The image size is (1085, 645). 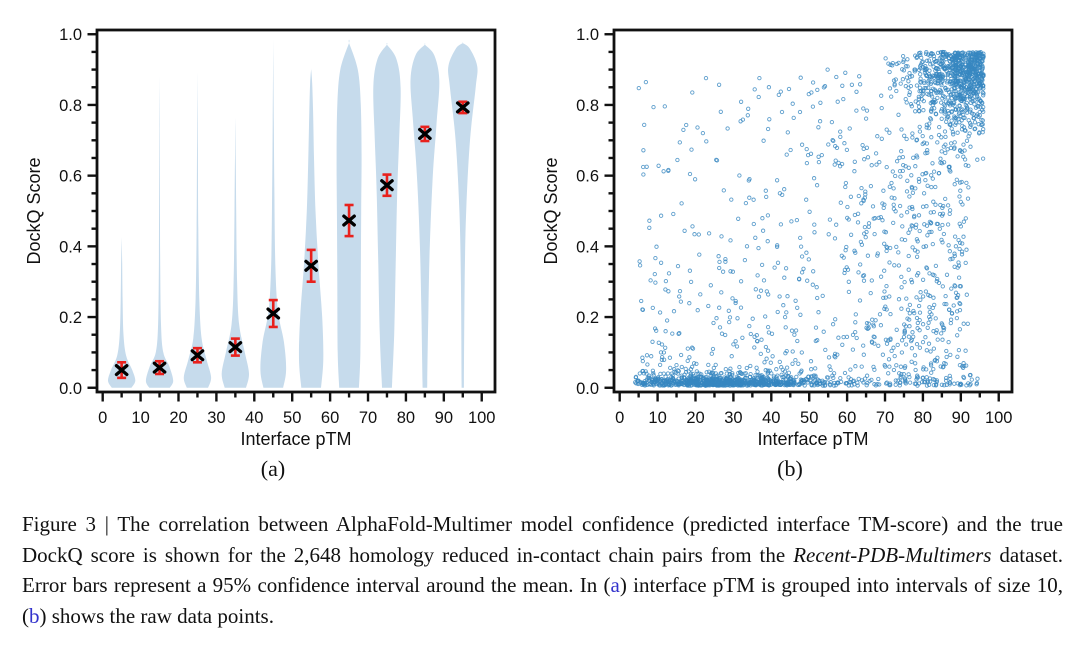 What do you see at coordinates (809, 418) in the screenshot?
I see `x-tick-label: 50` at bounding box center [809, 418].